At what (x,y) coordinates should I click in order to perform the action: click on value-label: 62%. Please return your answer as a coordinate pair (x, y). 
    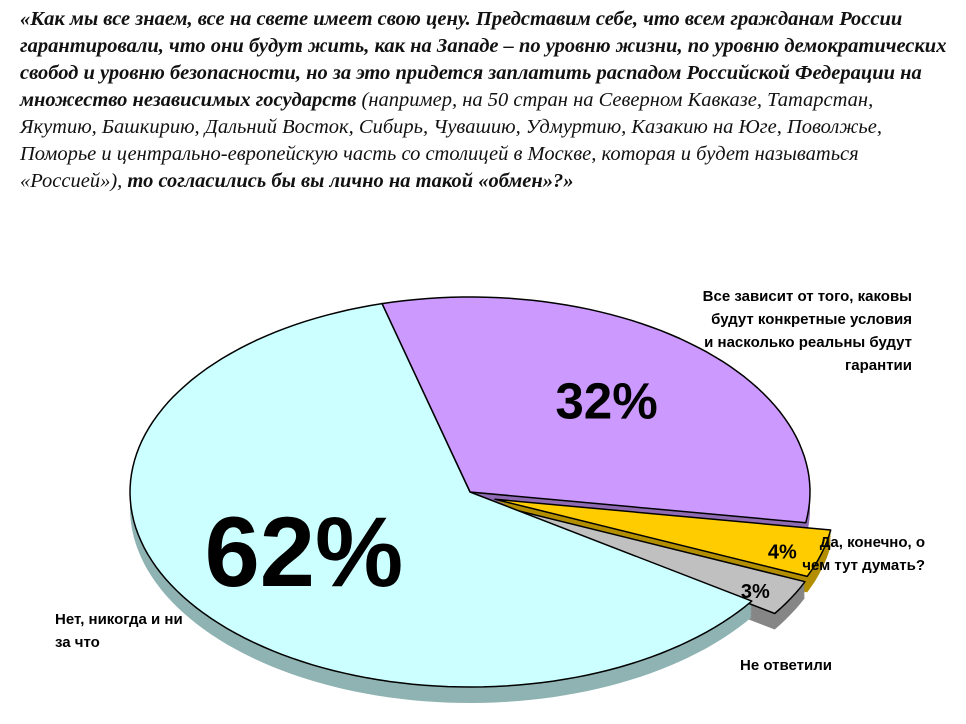
    Looking at the image, I should click on (304, 552).